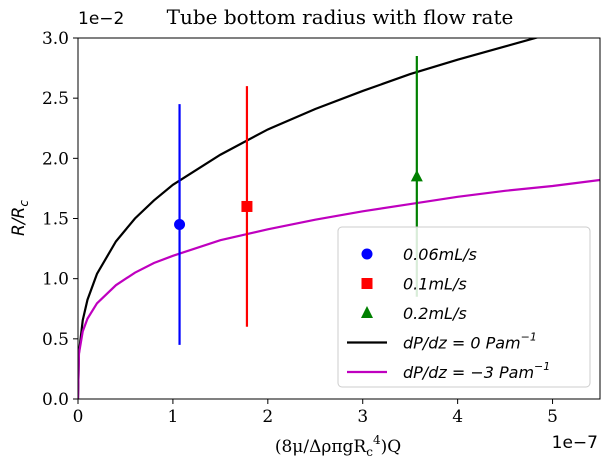 This screenshot has width=601, height=459. Describe the element at coordinates (55, 159) in the screenshot. I see `y-tick-label-4: 2.0` at that location.